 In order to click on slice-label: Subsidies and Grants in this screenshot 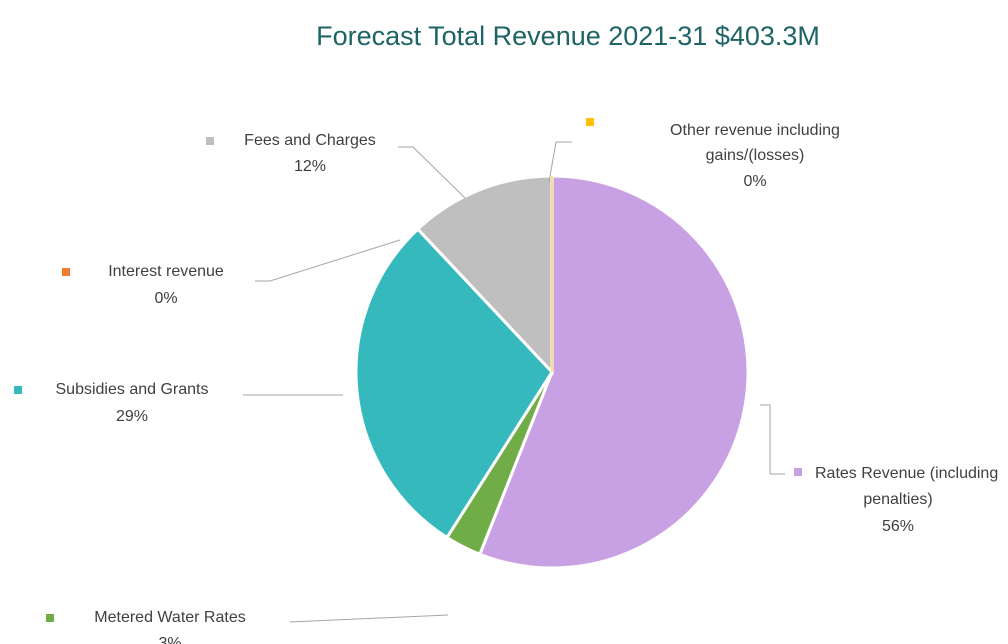, I will do `click(132, 389)`.